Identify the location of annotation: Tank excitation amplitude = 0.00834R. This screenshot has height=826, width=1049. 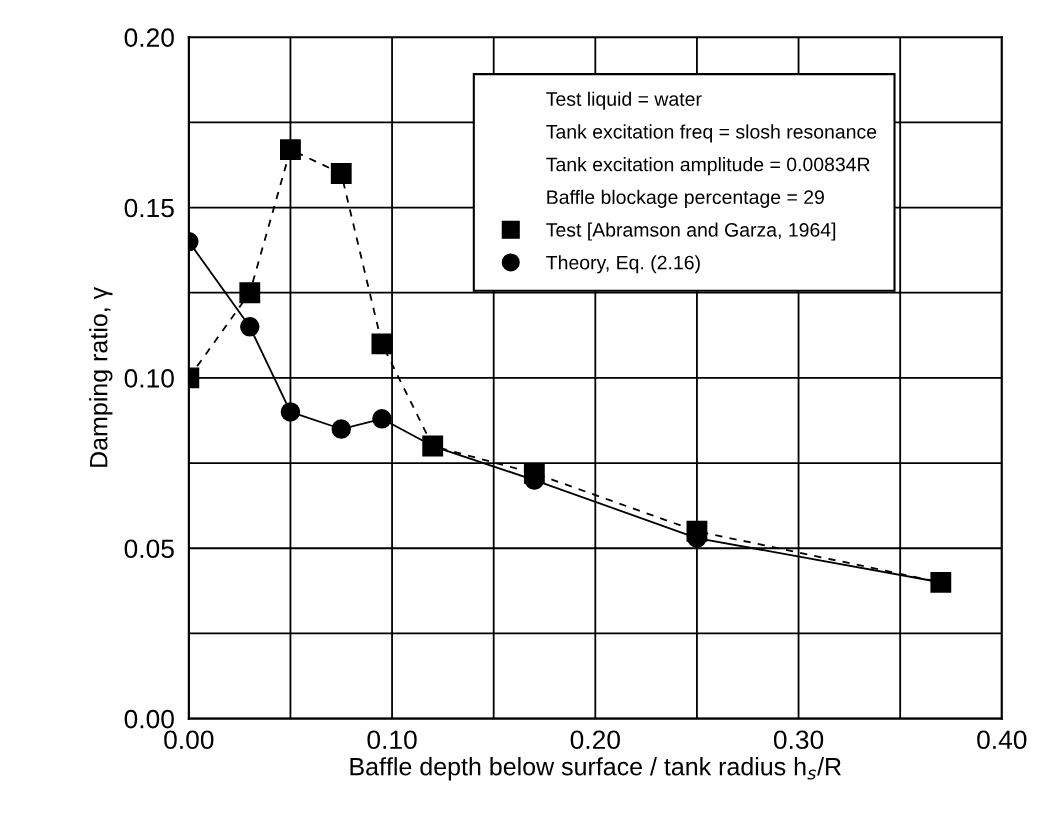
(708, 166).